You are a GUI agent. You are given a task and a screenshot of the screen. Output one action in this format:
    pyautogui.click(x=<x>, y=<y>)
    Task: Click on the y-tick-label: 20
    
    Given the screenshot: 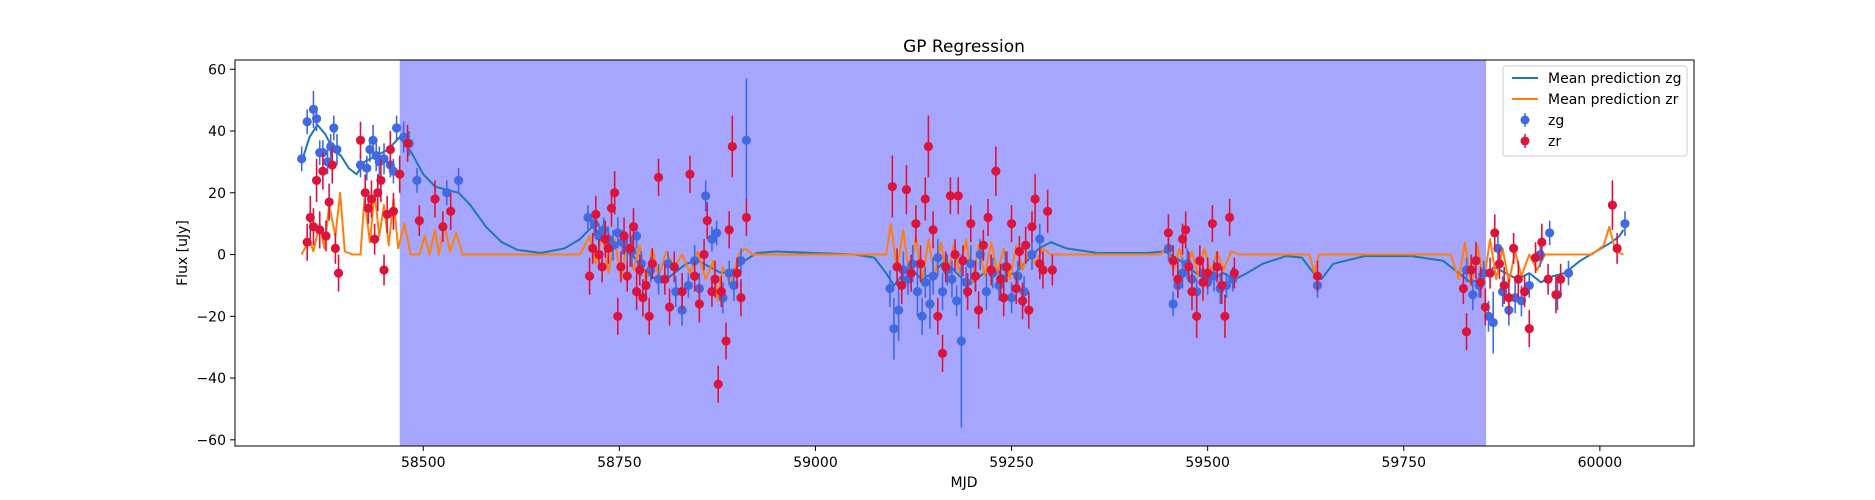 What is the action you would take?
    pyautogui.click(x=217, y=194)
    